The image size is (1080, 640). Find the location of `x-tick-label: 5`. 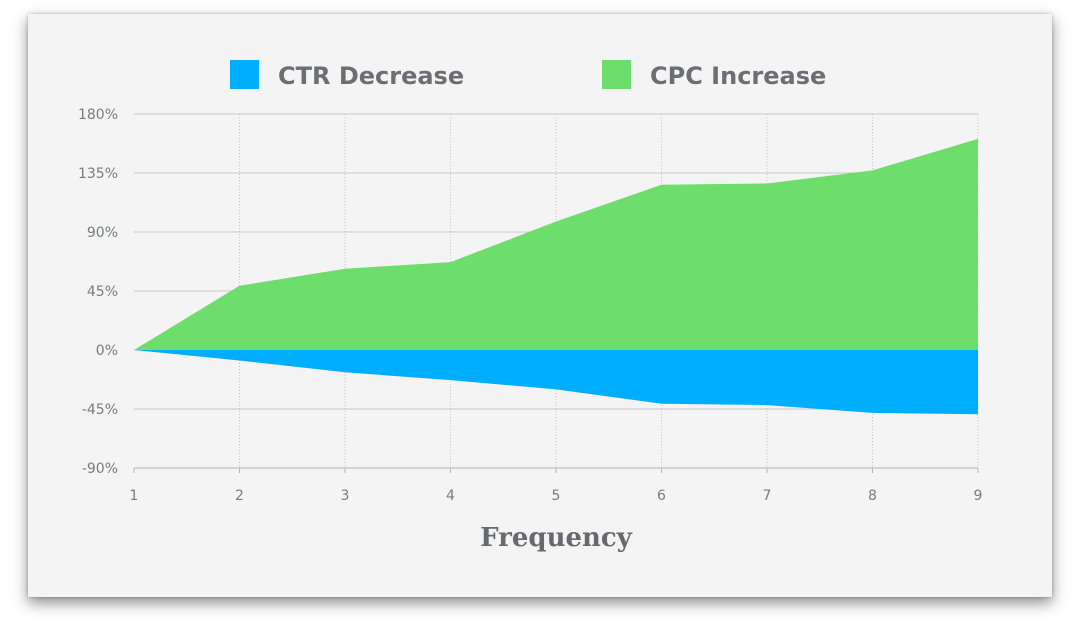

x-tick-label: 5 is located at coordinates (556, 496).